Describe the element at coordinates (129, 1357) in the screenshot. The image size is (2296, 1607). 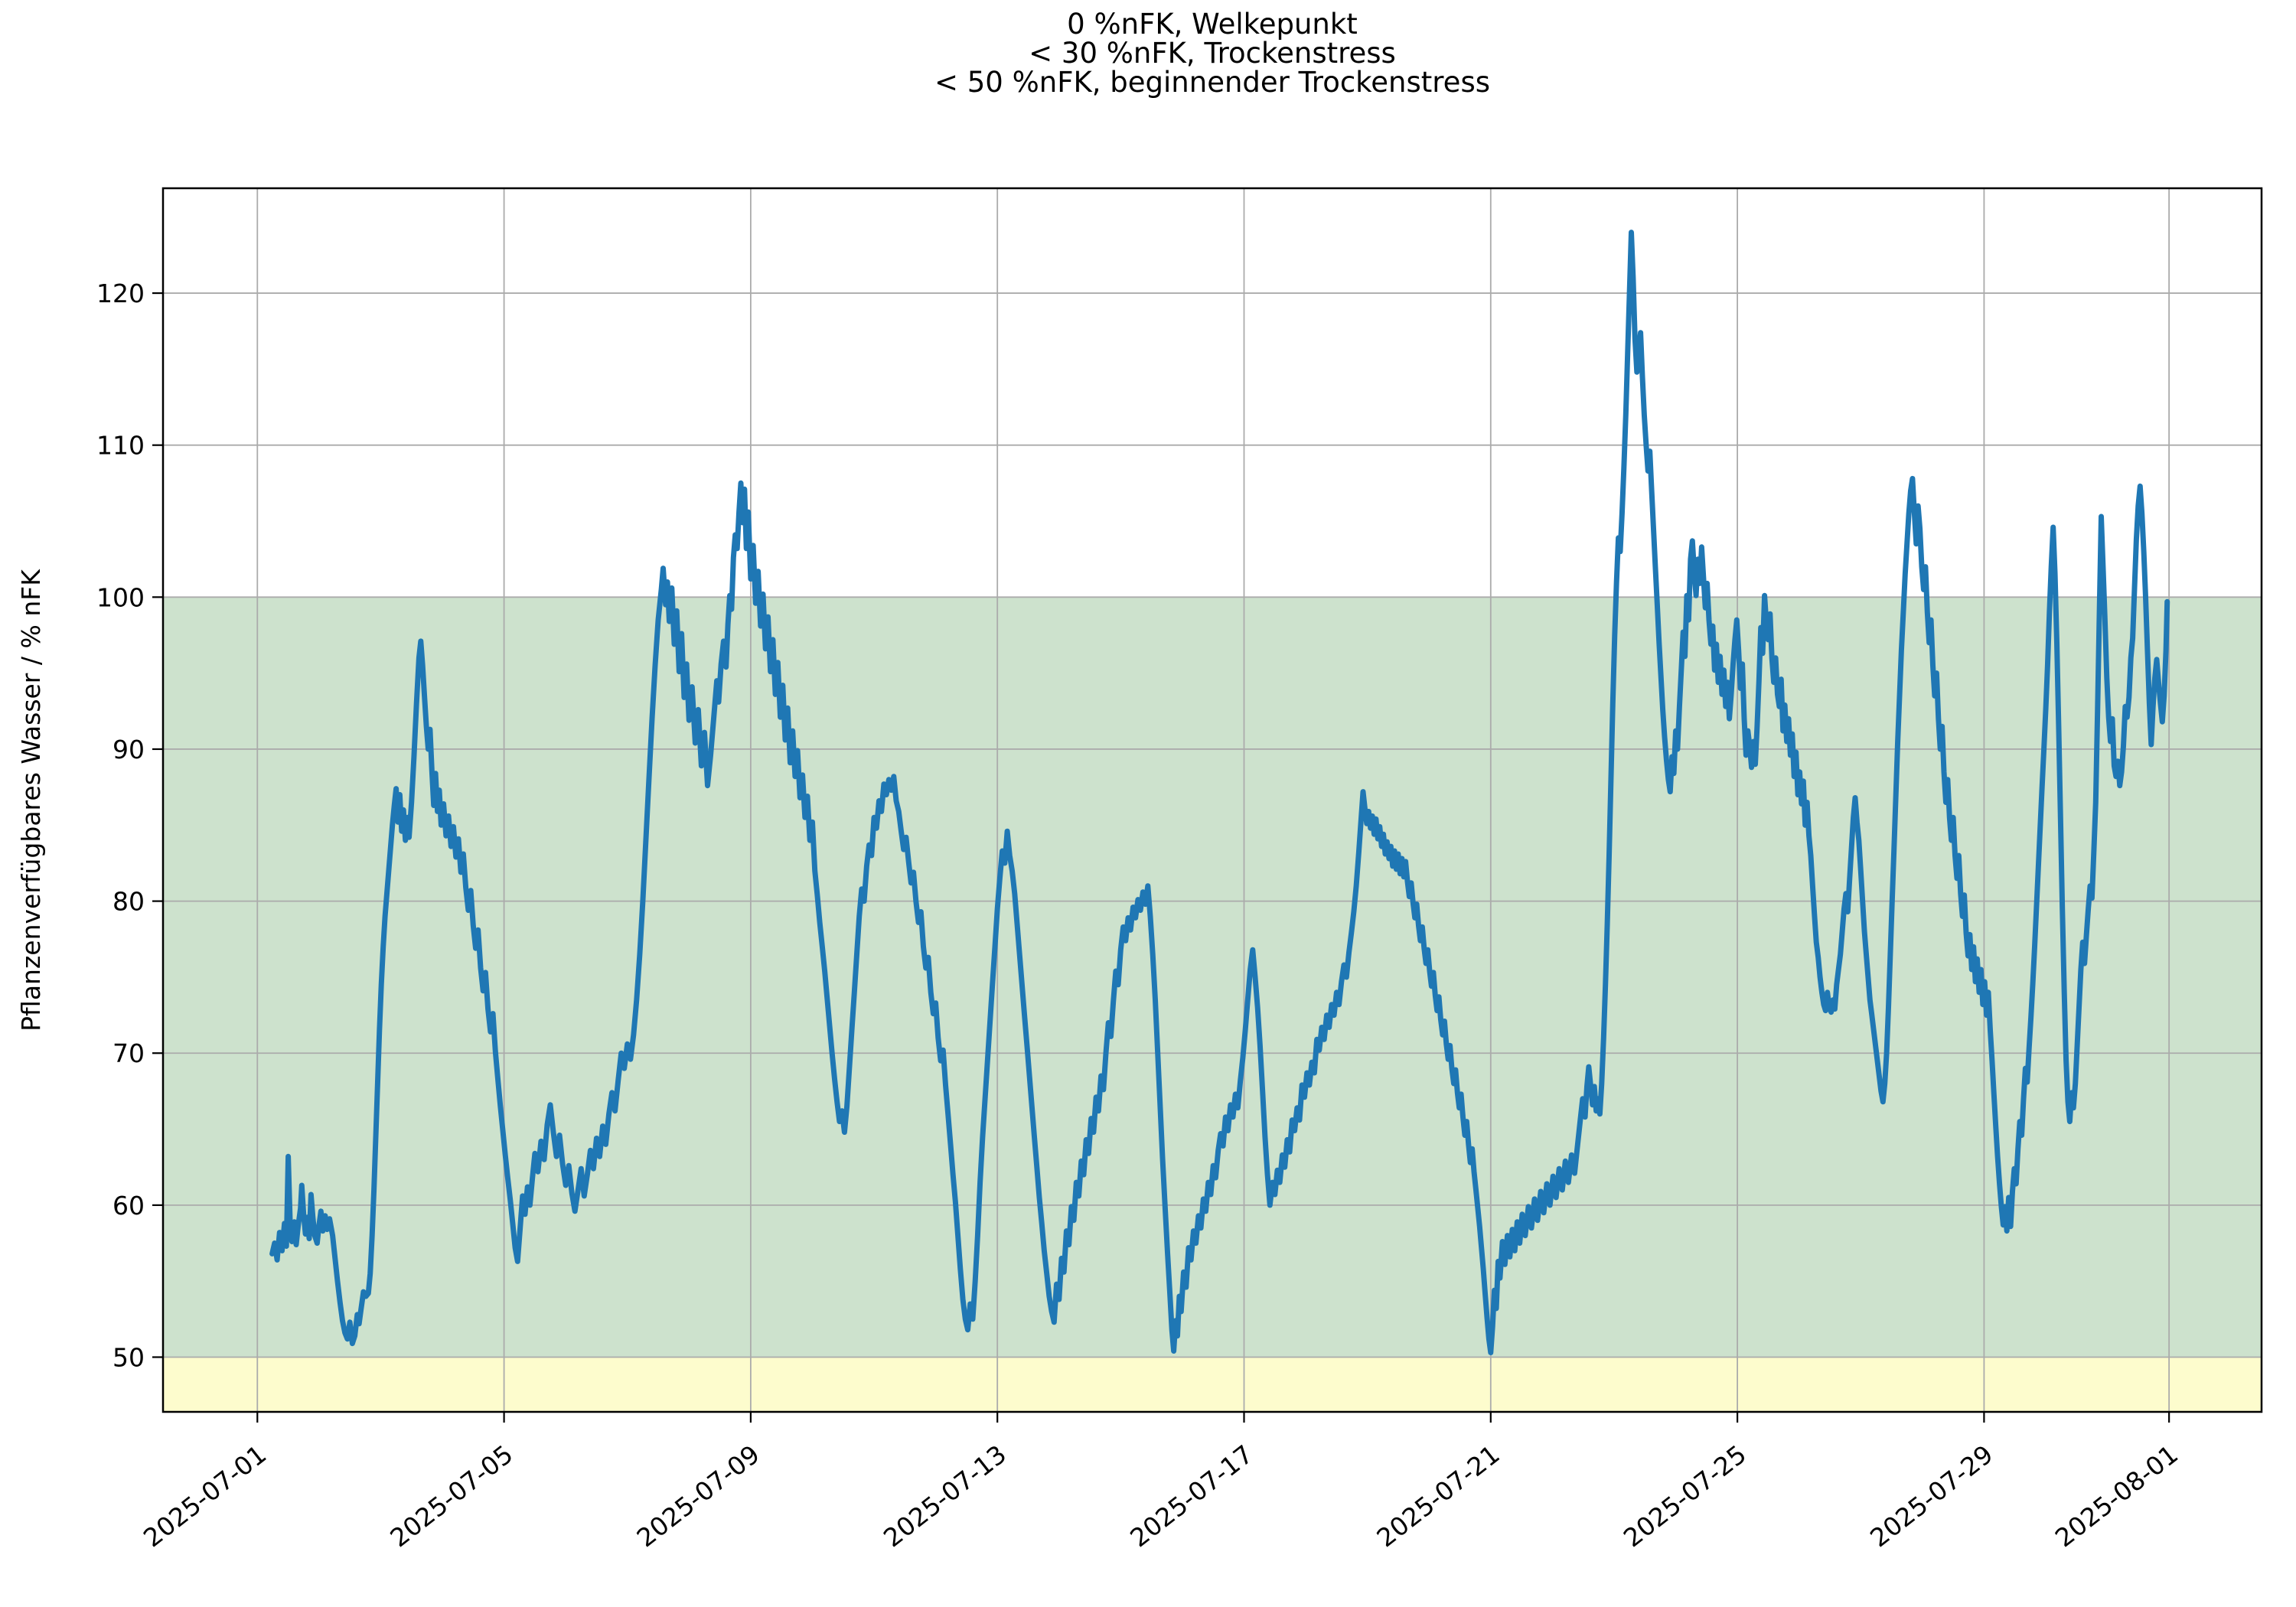
I see `y-tick-label: 50` at that location.